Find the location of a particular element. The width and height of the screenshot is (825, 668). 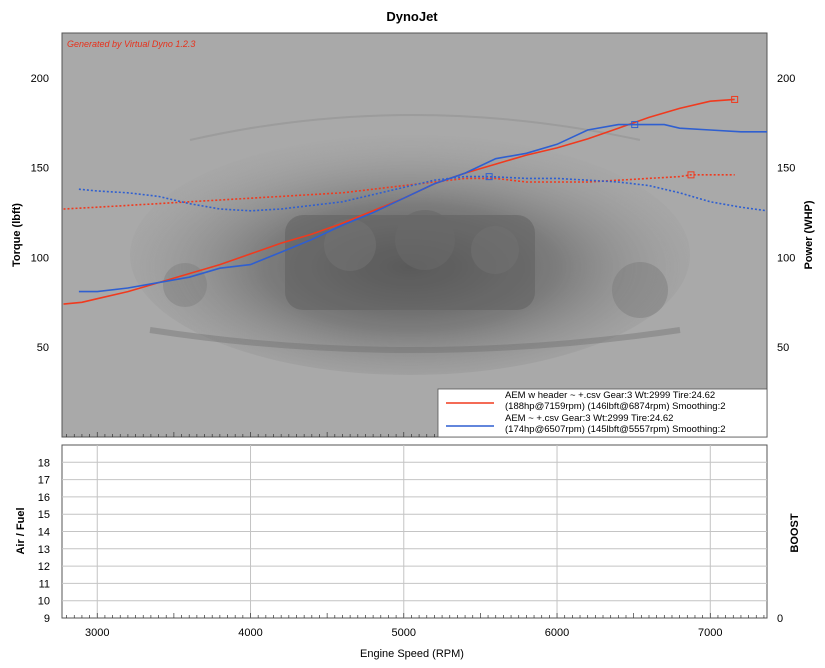

torque-axis-label: Torque (lbft) is located at coordinates (17, 235).